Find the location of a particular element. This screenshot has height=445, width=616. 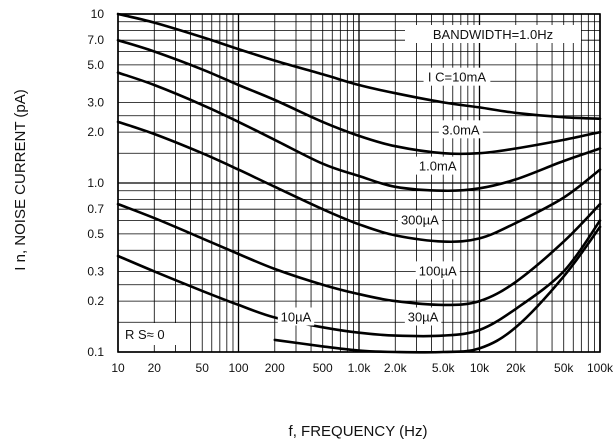

y-tick-label: 0.2 is located at coordinates (95, 301).